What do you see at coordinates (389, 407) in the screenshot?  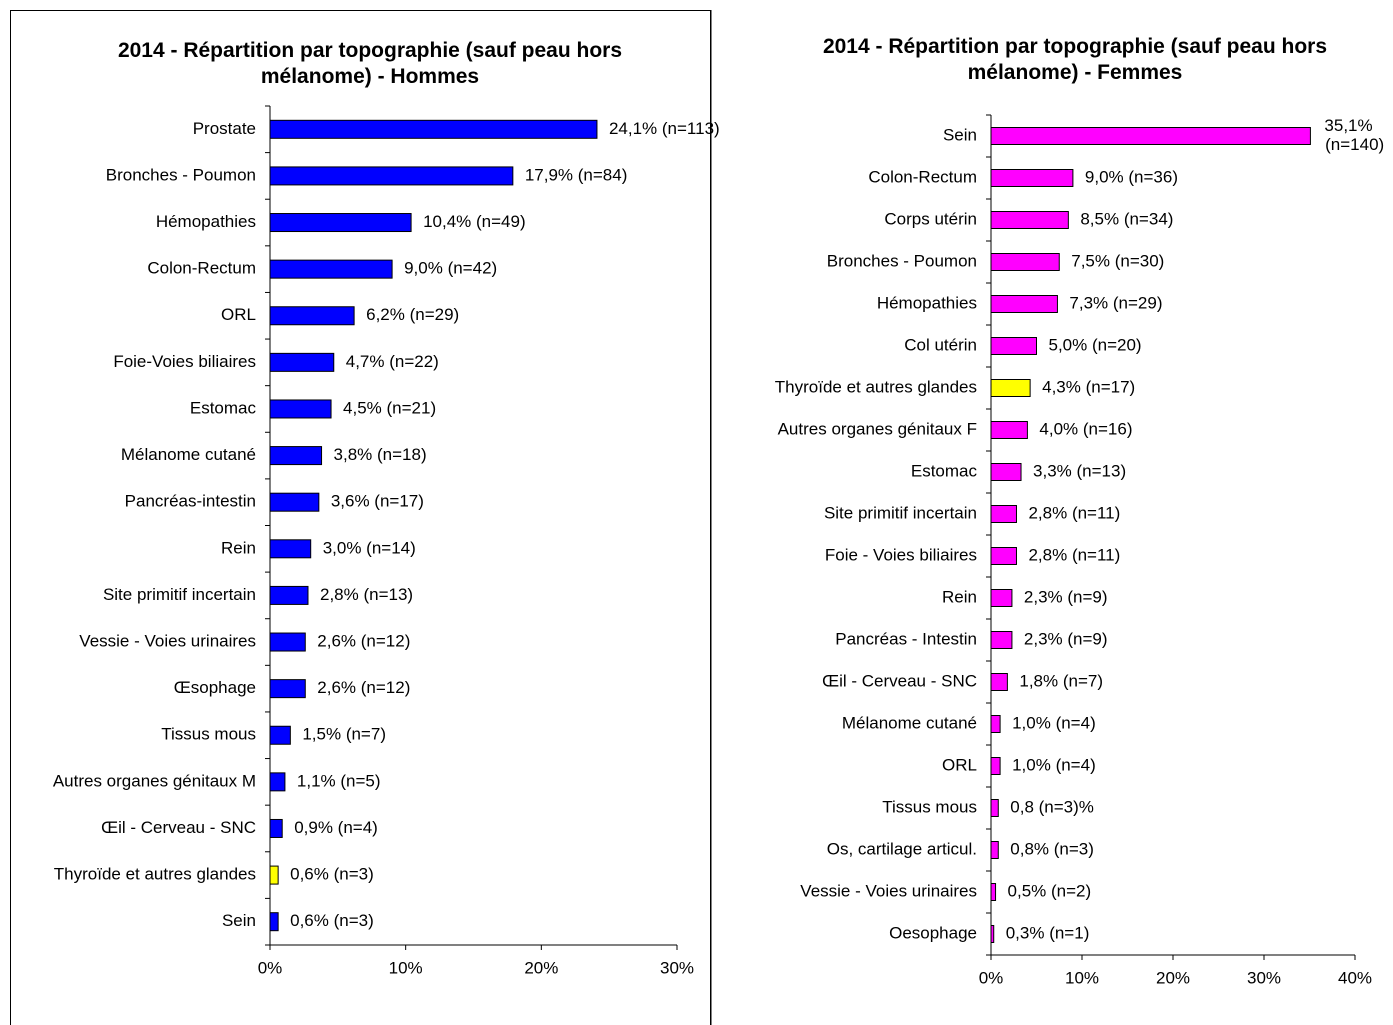 I see `value-label: 4,5% (n=21)` at bounding box center [389, 407].